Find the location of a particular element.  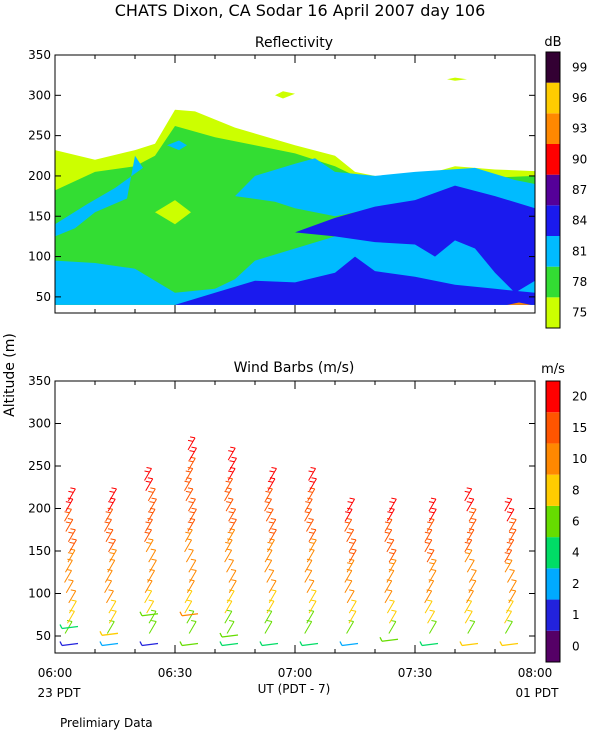

y-tick-label: 300 is located at coordinates (39, 424).